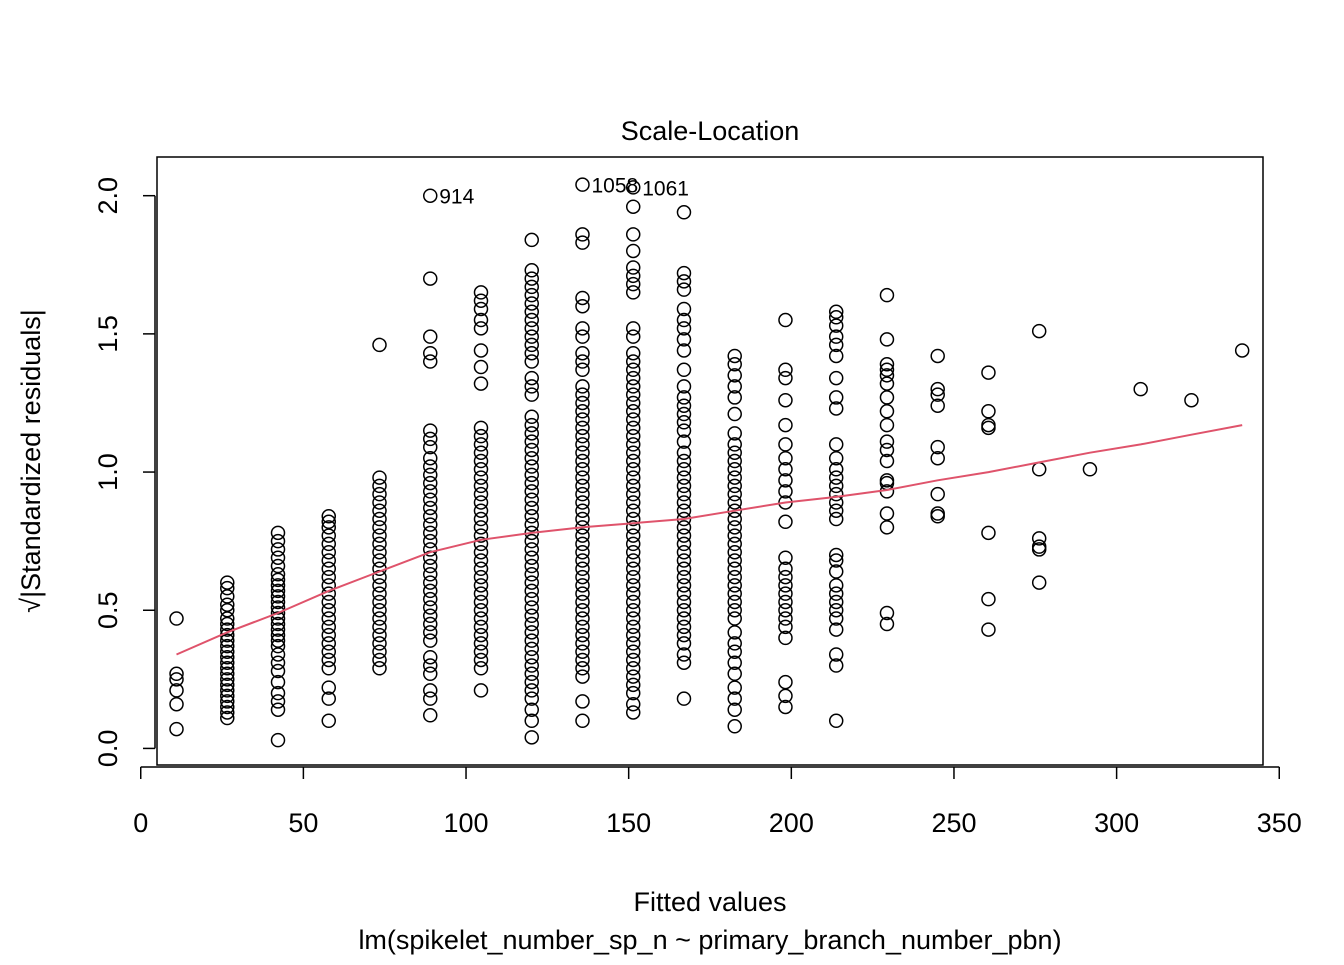 This screenshot has height=965, width=1344. Describe the element at coordinates (717, 802) in the screenshot. I see `x-axis: 0 50 100 150 200 250 300 350` at that location.